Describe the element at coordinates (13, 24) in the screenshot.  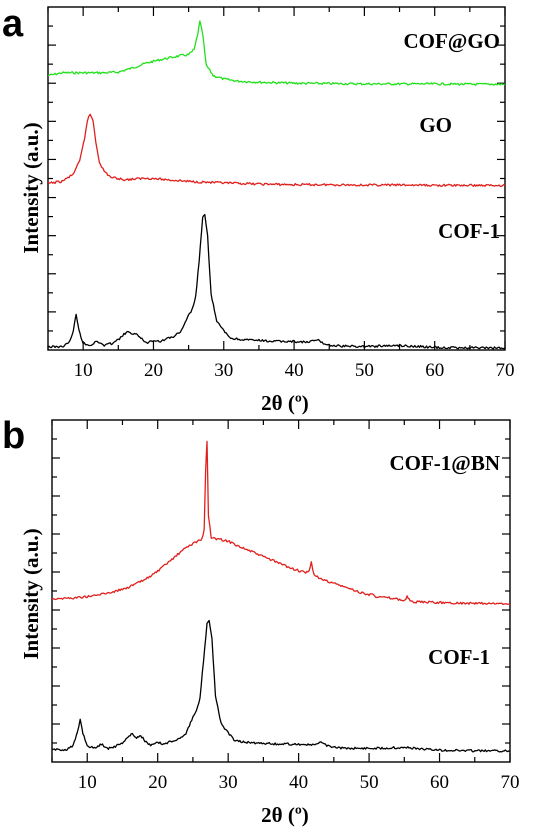
I see `panel-letter: a` at that location.